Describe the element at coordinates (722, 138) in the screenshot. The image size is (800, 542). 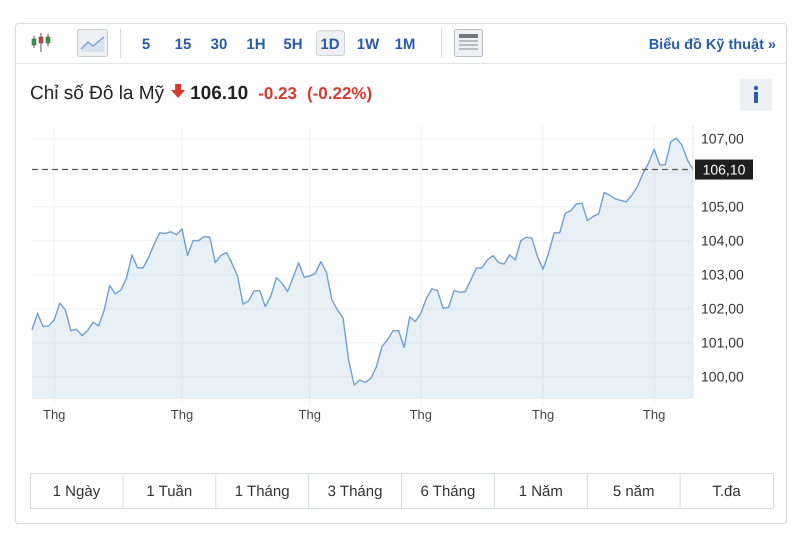
I see `y-tick-label: 107,00` at that location.